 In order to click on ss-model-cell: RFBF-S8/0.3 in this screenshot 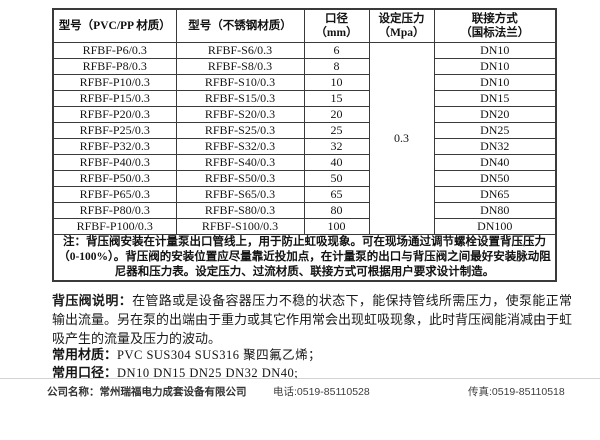, I will do `click(240, 66)`.